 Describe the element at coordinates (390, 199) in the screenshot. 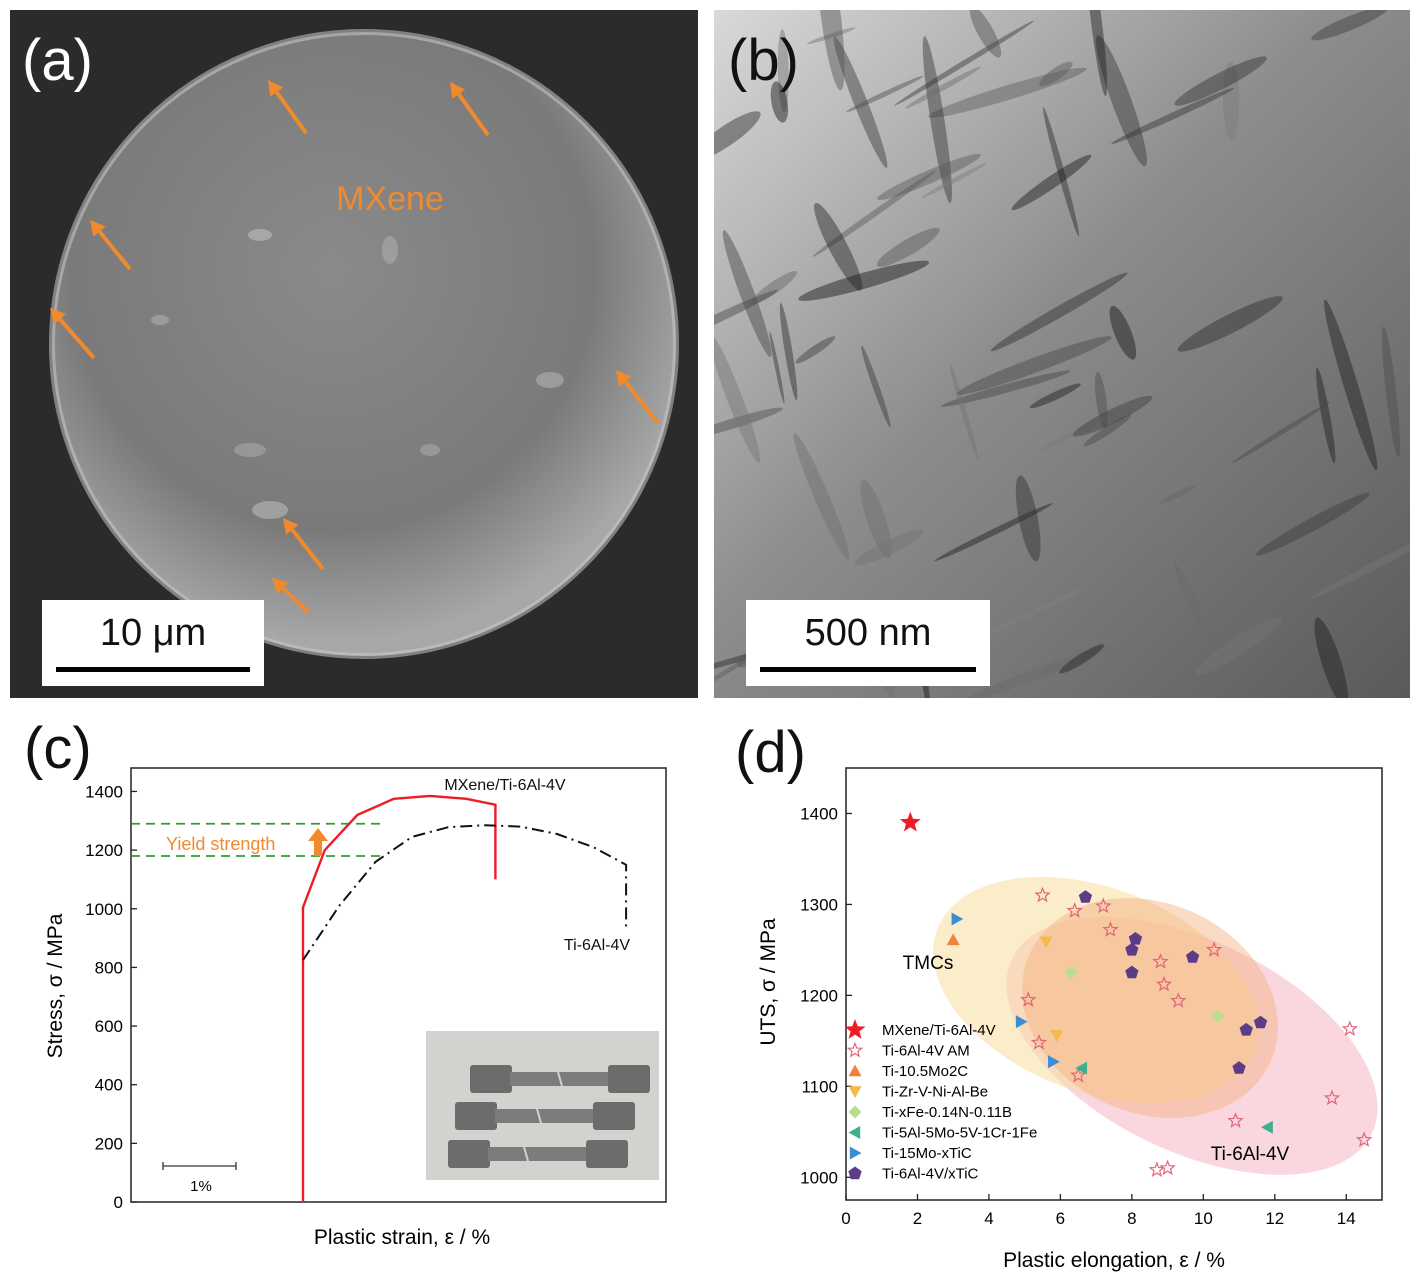

I see `mxene-annotation: MXene` at that location.